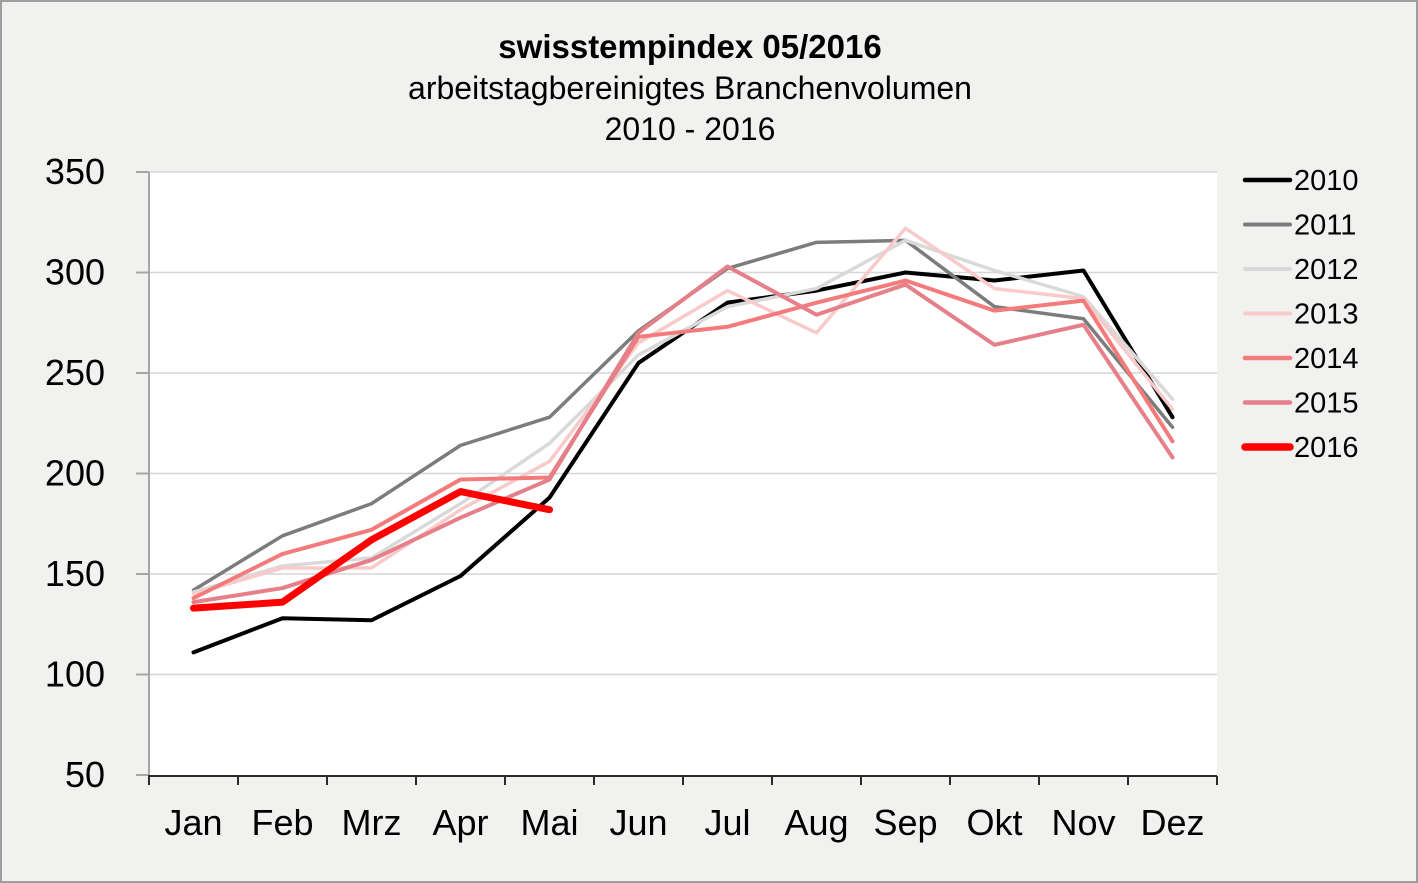 This screenshot has width=1418, height=883. Describe the element at coordinates (75, 473) in the screenshot. I see `y-tick-label: 200` at that location.